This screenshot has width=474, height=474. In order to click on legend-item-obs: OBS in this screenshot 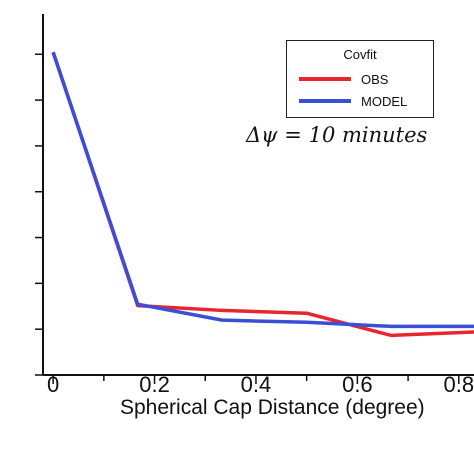, I will do `click(343, 79)`.